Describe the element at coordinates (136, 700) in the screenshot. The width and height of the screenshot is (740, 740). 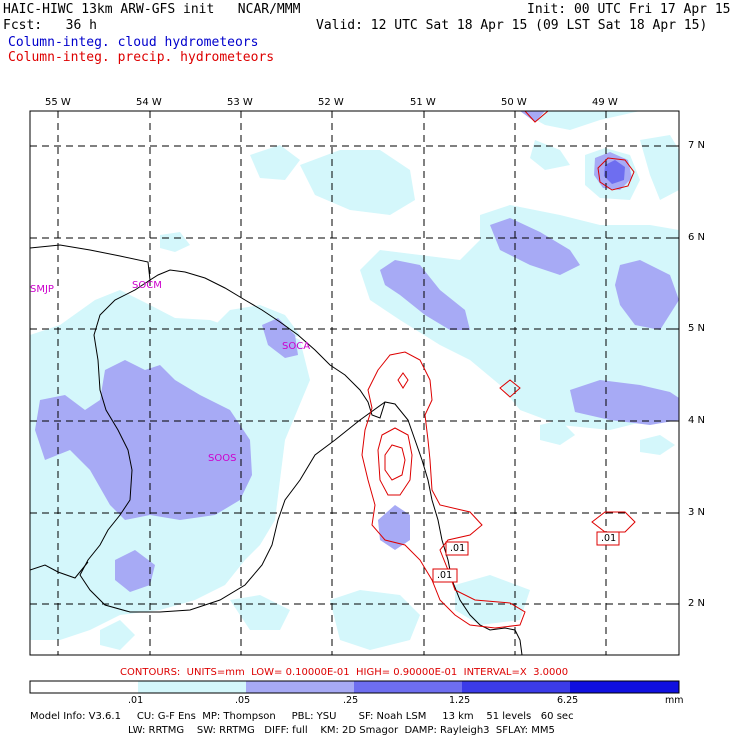
I see `colorbar-label: .01` at that location.